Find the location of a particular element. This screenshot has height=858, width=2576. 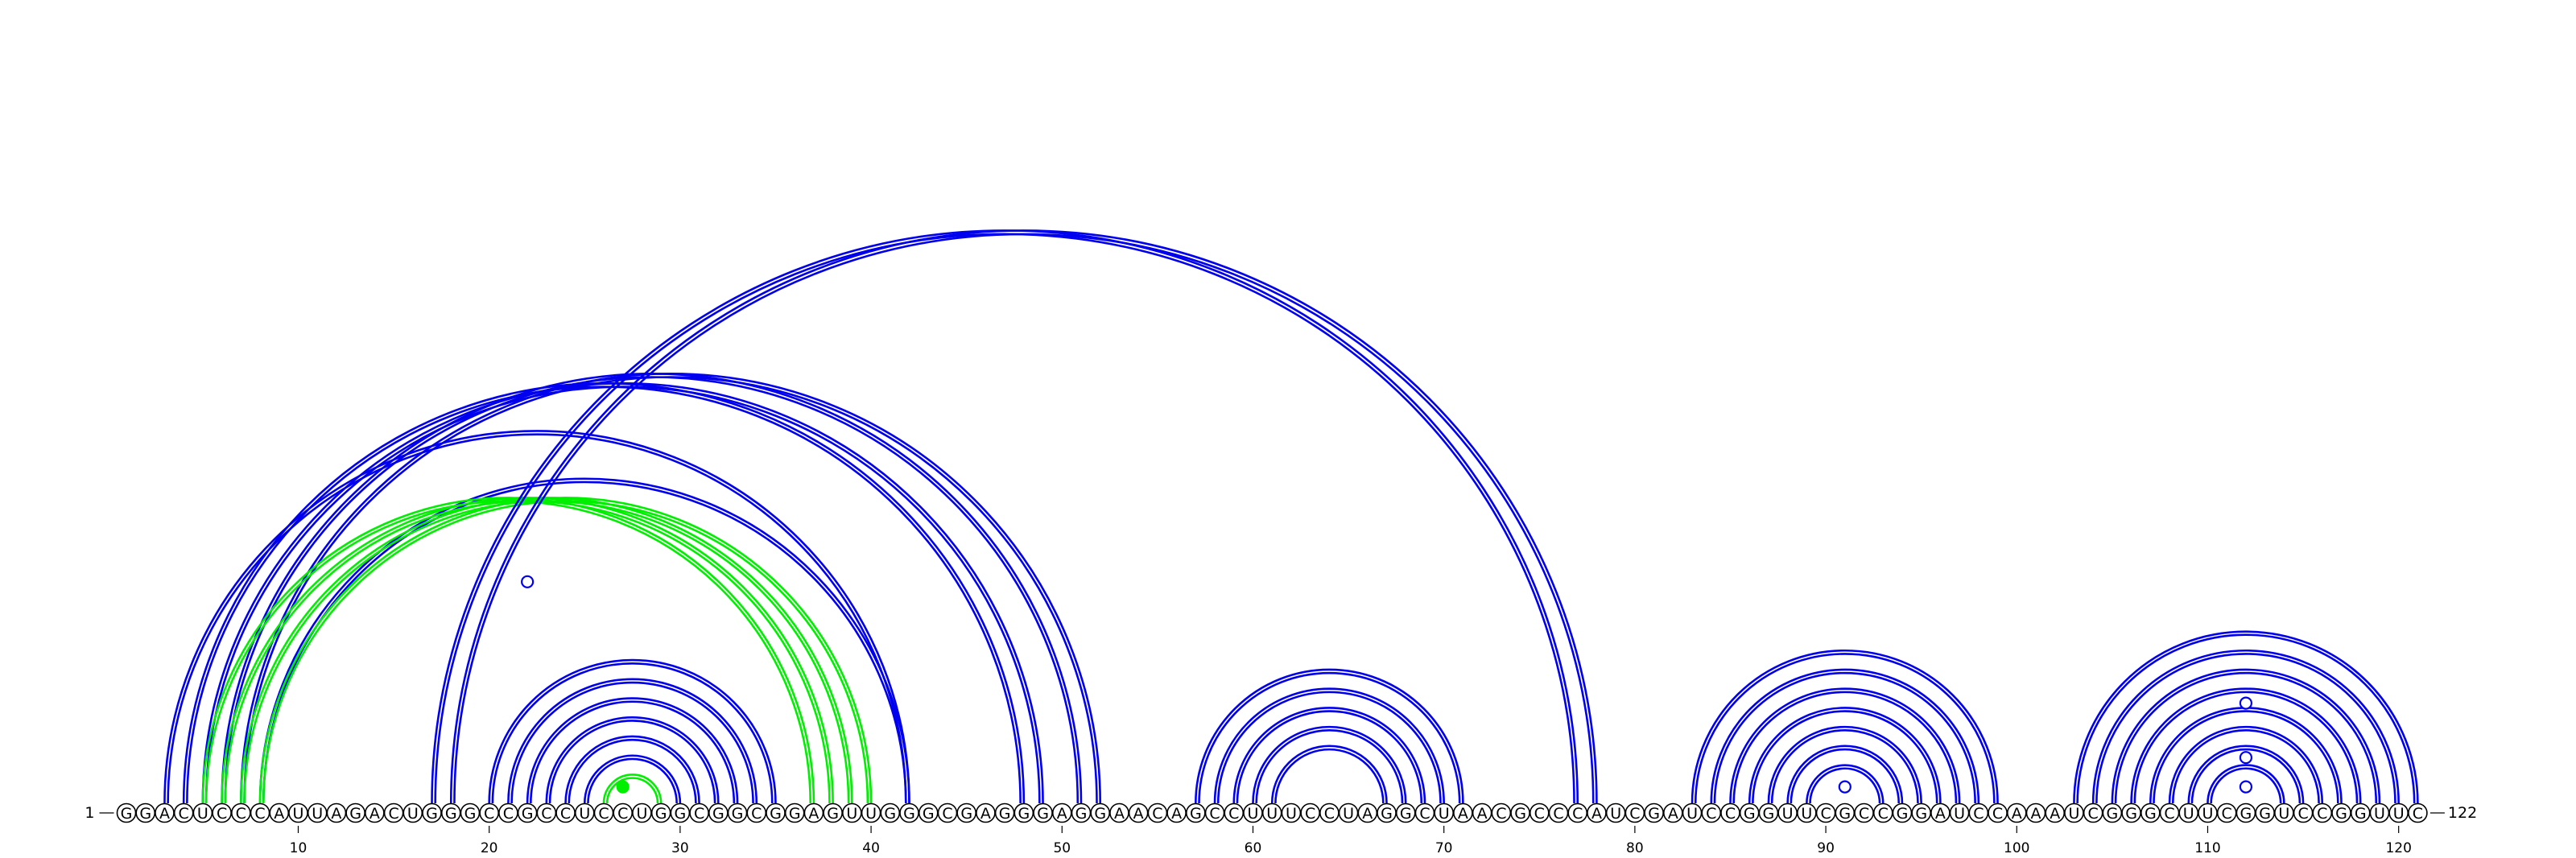

axis-tick-label: 30 is located at coordinates (680, 848).